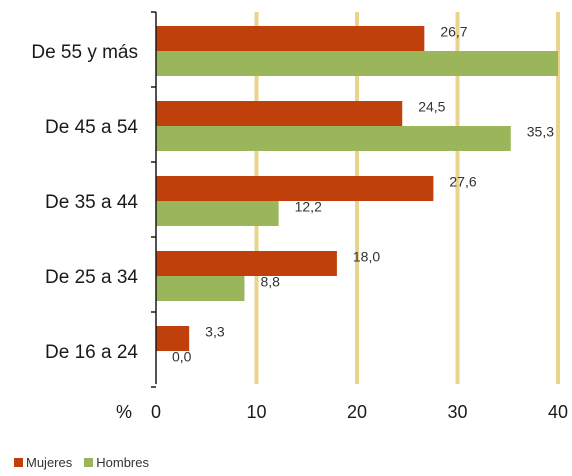 The image size is (572, 476). What do you see at coordinates (91, 277) in the screenshot?
I see `category-label: De 25 a 34` at bounding box center [91, 277].